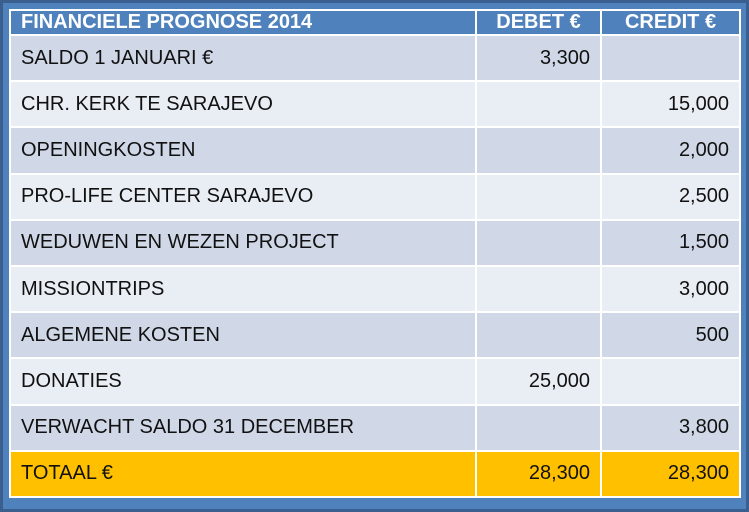  Describe the element at coordinates (243, 196) in the screenshot. I see `row-label: PRO-LIFE CENTER SARAJEVO` at that location.